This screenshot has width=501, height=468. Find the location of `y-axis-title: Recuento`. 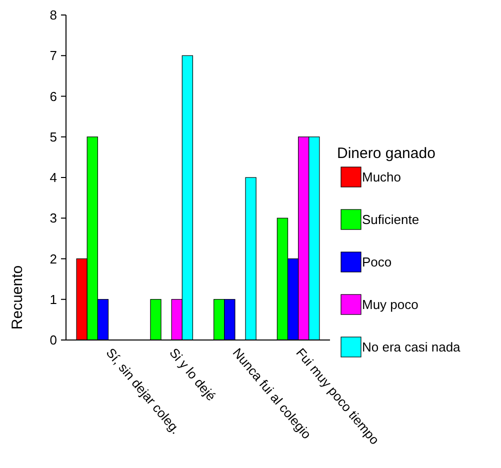

y-axis-title: Recuento is located at coordinates (17, 297).